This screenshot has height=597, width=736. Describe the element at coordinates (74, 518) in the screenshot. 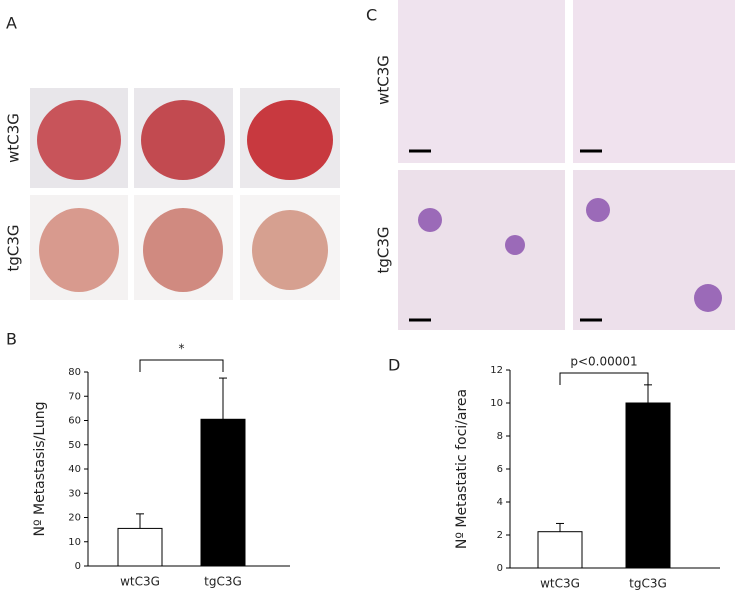

I see `y-tick-label: 20` at that location.